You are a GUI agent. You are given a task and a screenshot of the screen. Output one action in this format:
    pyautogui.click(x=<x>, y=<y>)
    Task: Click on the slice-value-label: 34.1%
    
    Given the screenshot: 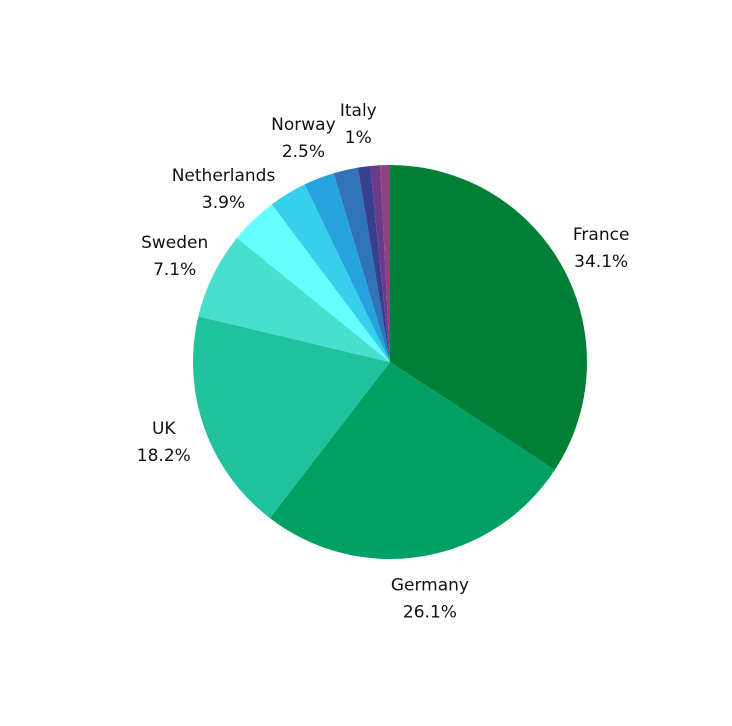 What is the action you would take?
    pyautogui.click(x=601, y=262)
    